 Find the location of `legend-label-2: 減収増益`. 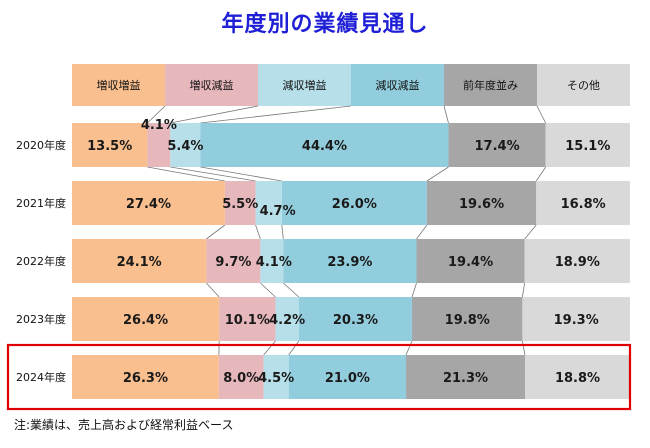

legend-label-2: 減収増益 is located at coordinates (305, 85).